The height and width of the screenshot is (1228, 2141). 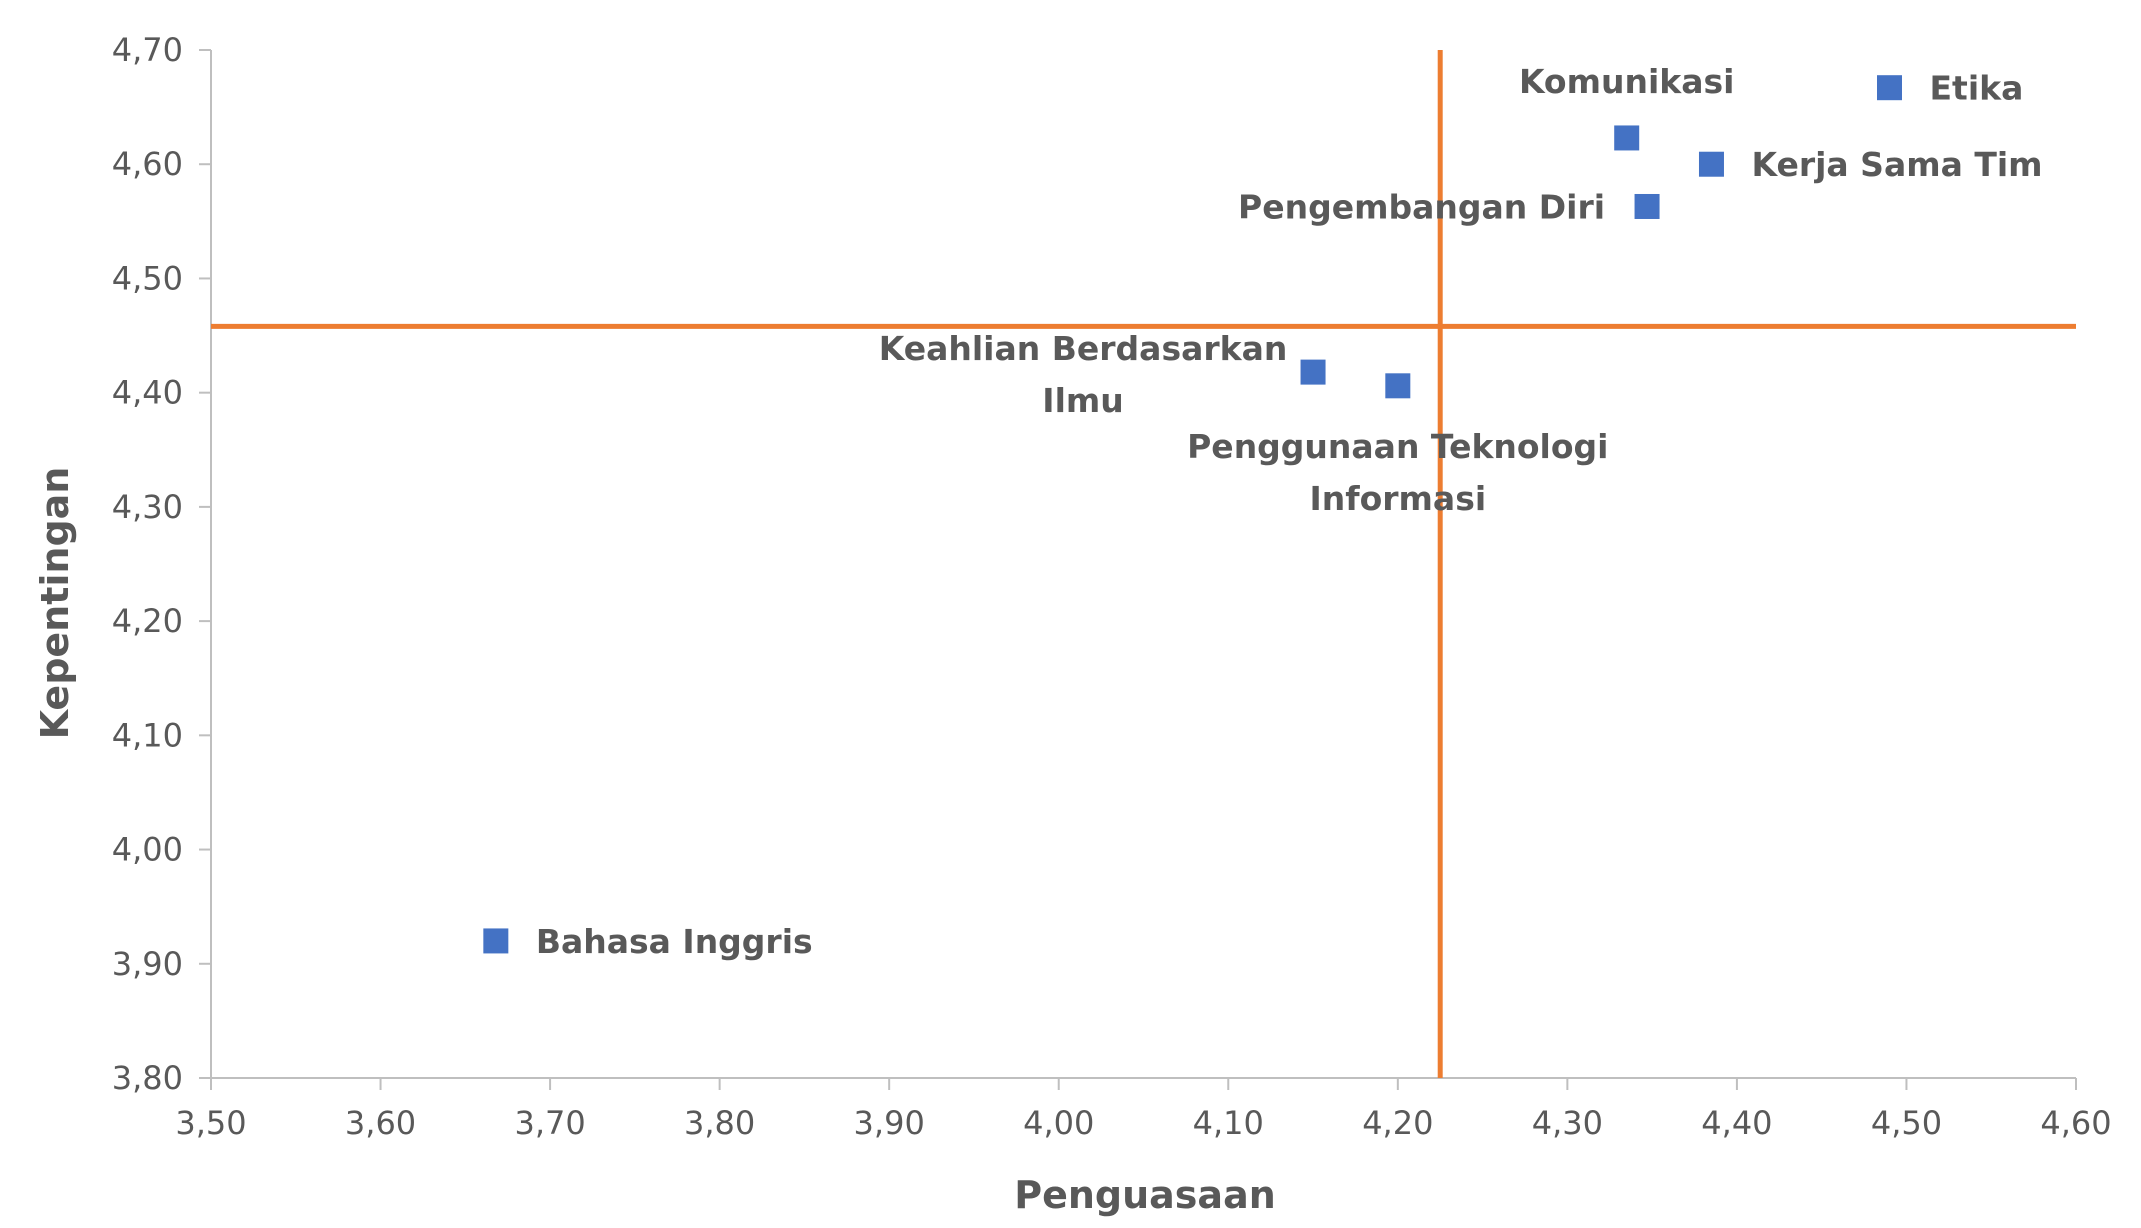 I want to click on point-label-line: Pengembangan Diri, so click(x=1421, y=206).